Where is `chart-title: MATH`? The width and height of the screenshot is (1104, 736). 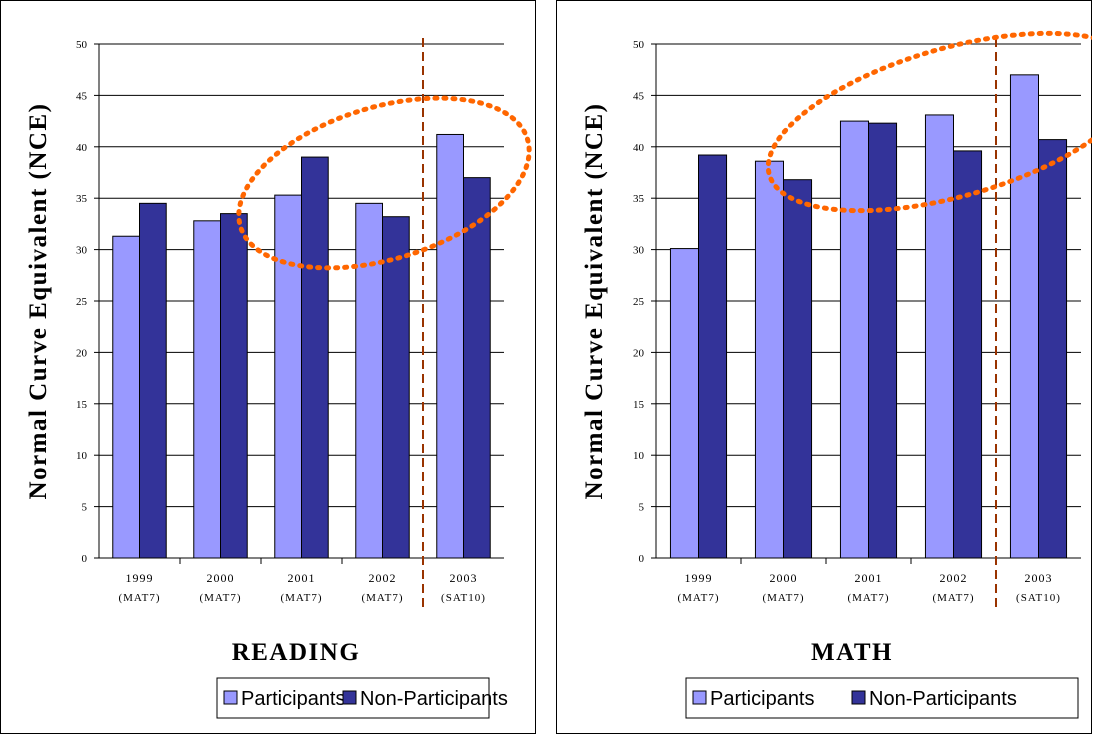
chart-title: MATH is located at coordinates (852, 652).